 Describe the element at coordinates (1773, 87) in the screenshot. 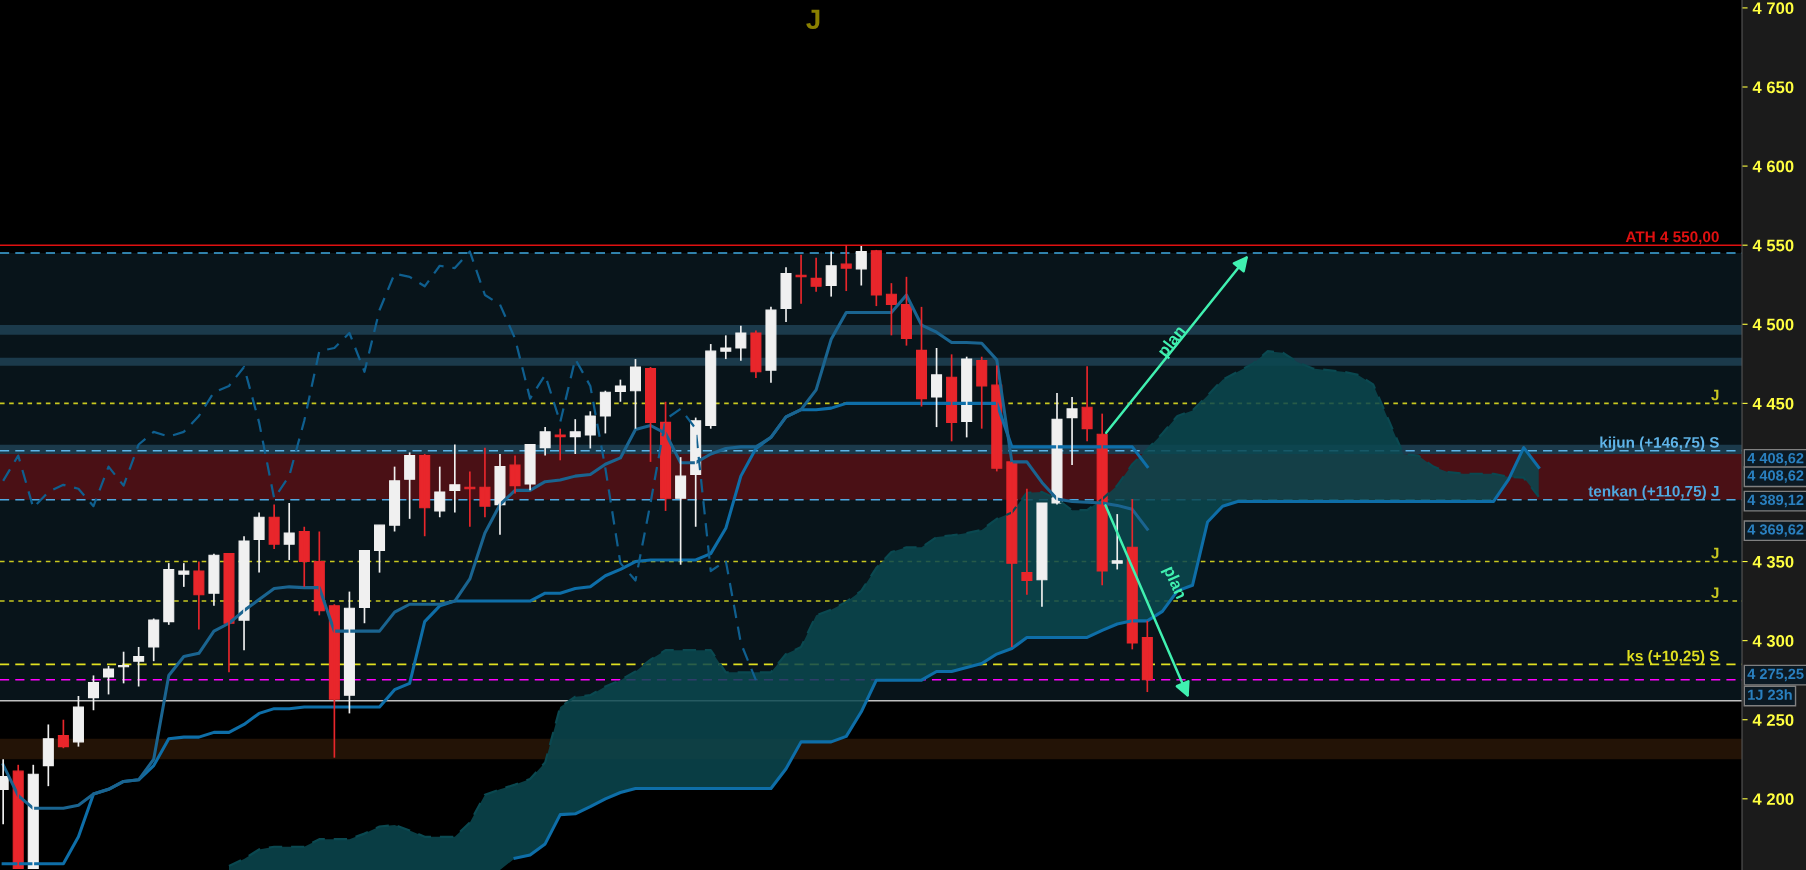

I see `y-tick-label: 4 650` at that location.